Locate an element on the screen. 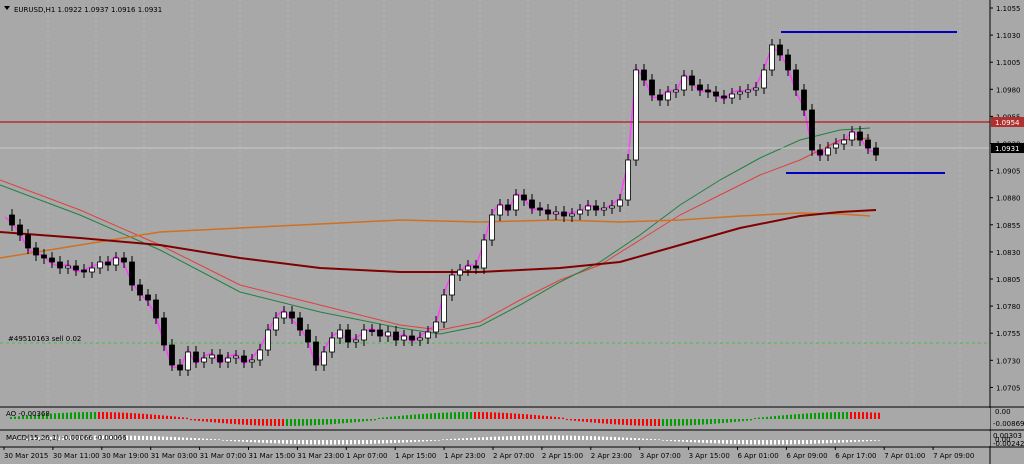 The width and height of the screenshot is (1024, 464). time-tick-label: 30 Mar 19:00 is located at coordinates (125, 456).